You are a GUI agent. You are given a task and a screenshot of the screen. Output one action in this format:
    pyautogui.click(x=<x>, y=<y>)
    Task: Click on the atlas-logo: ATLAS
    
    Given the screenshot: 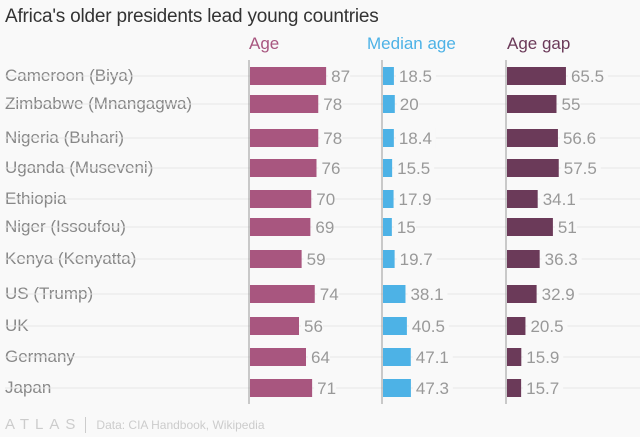 What is the action you would take?
    pyautogui.click(x=43, y=424)
    